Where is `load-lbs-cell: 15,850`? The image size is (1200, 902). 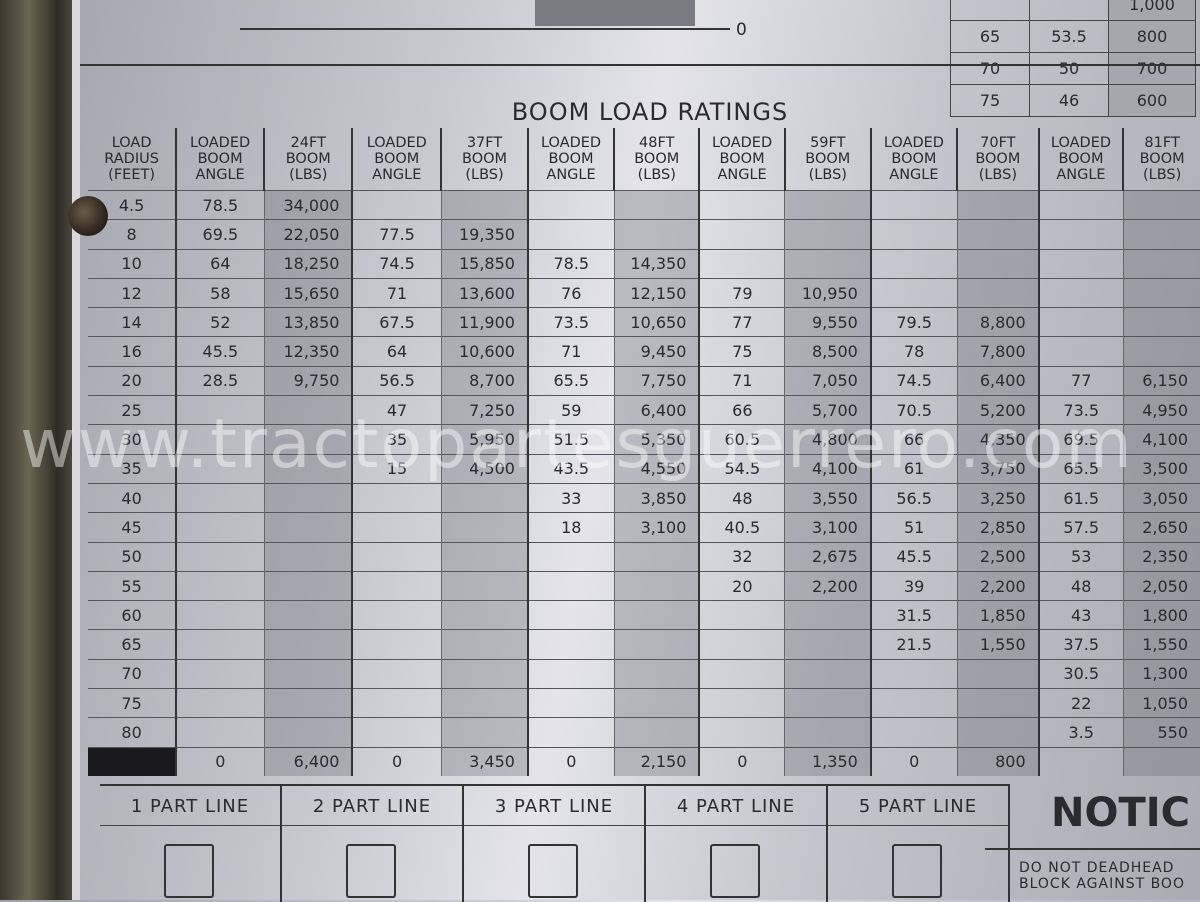 load-lbs-cell: 15,850 is located at coordinates (484, 263).